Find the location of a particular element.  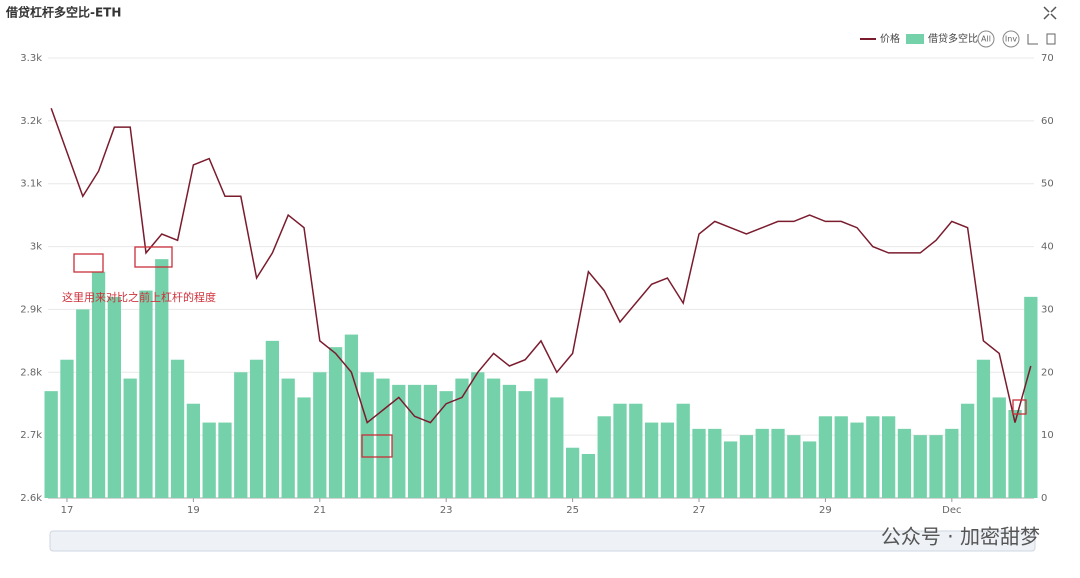

y-tick-label: 2.7k is located at coordinates (31, 435).